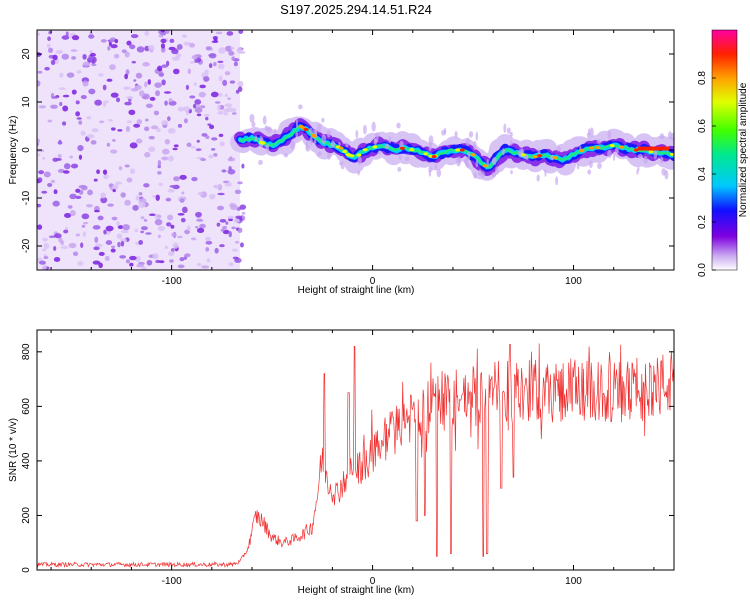  Describe the element at coordinates (356, 290) in the screenshot. I see `spectrogram-xlabel: Height of straight line (km)` at that location.